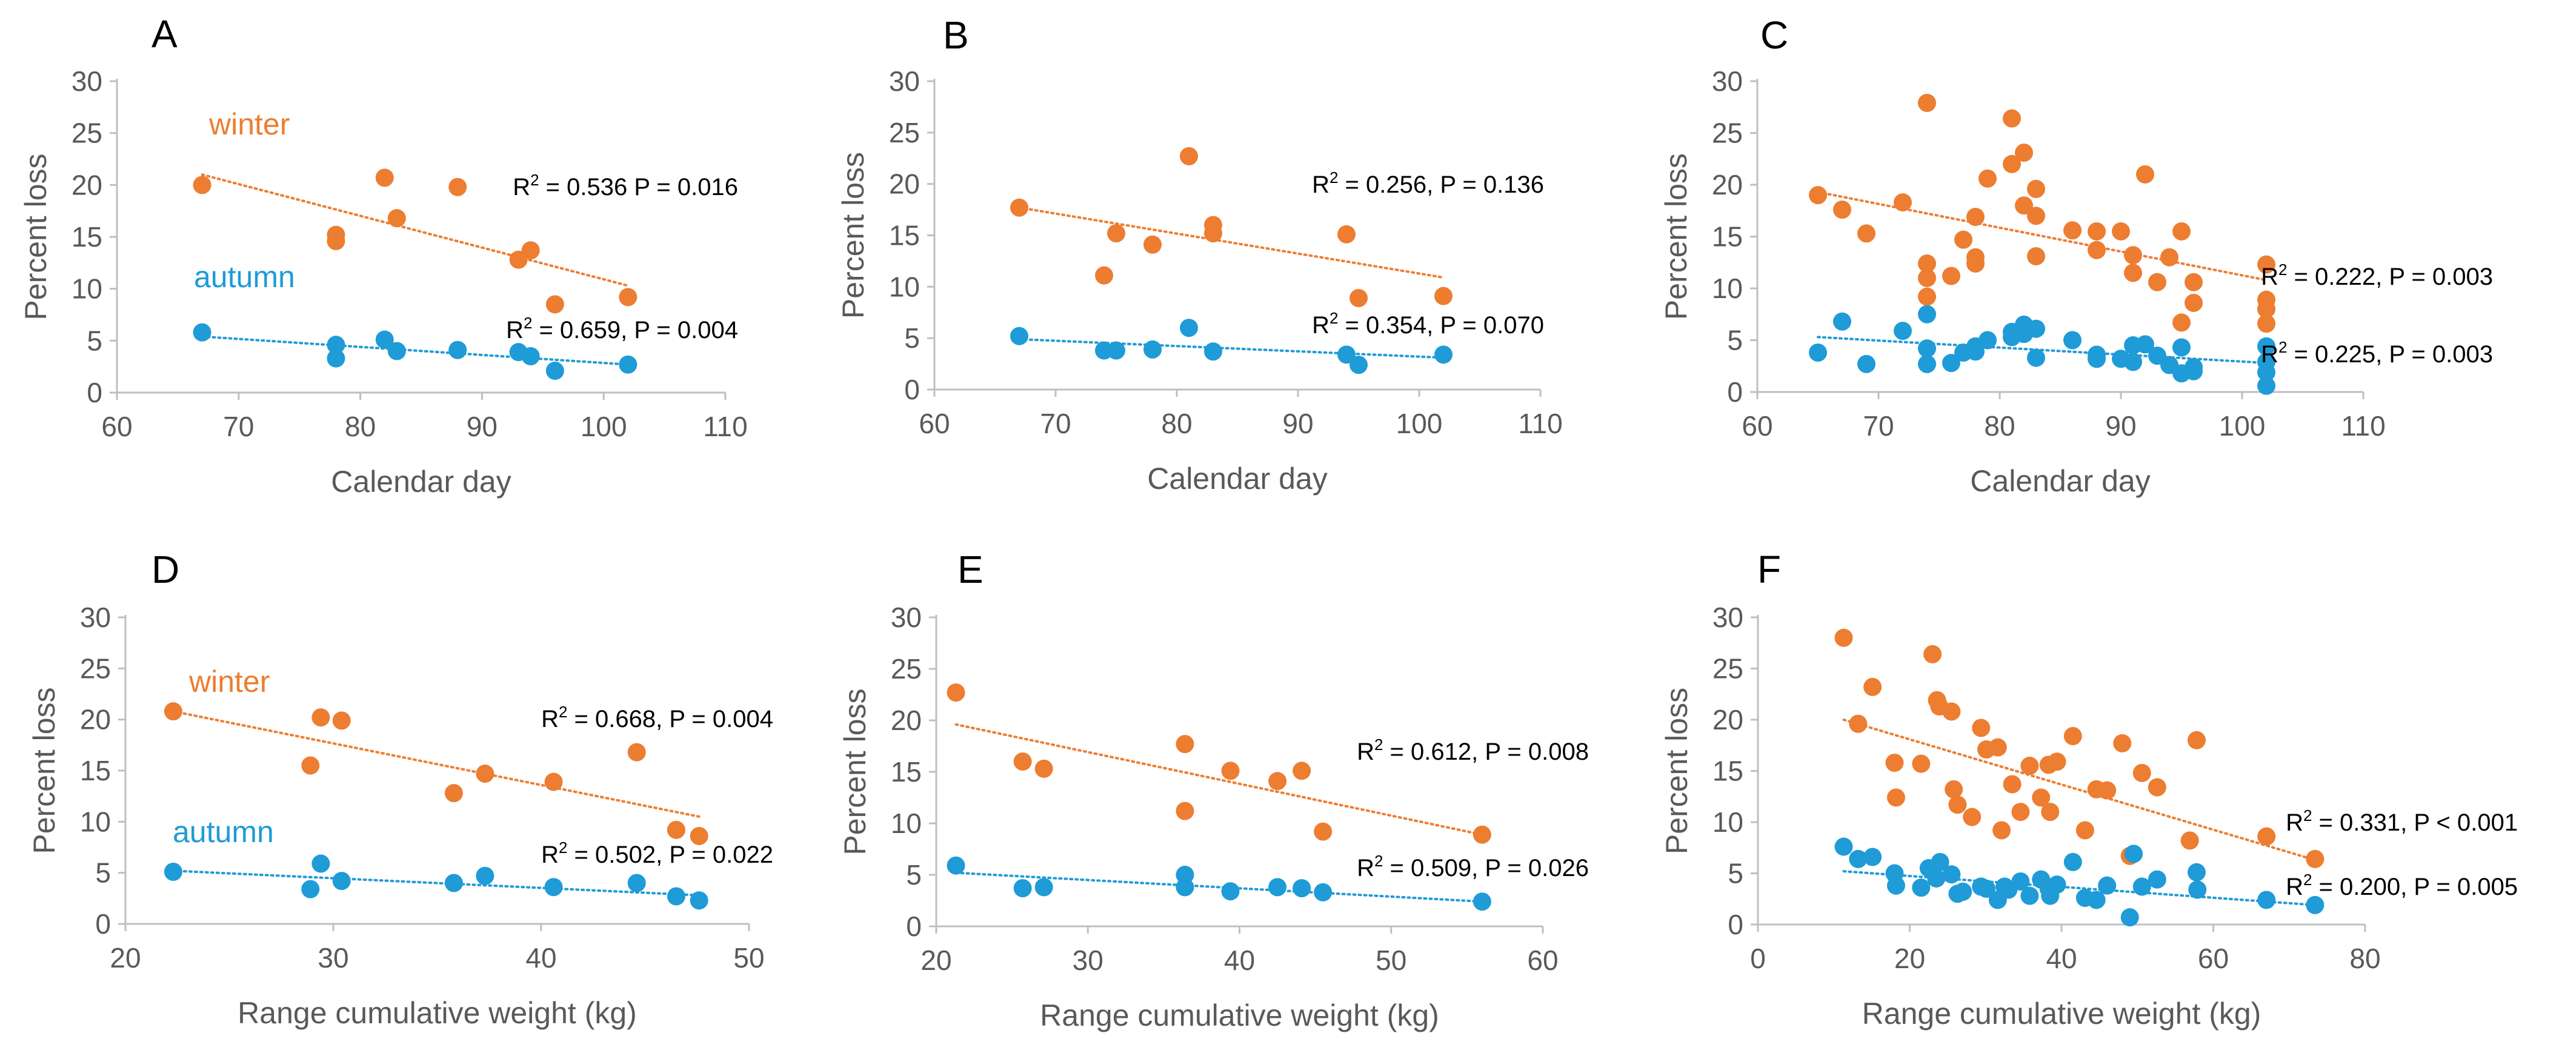 This screenshot has height=1059, width=2576. What do you see at coordinates (2176, 748) in the screenshot?
I see `series-winter: R2 = 0.331, P < 0.001` at bounding box center [2176, 748].